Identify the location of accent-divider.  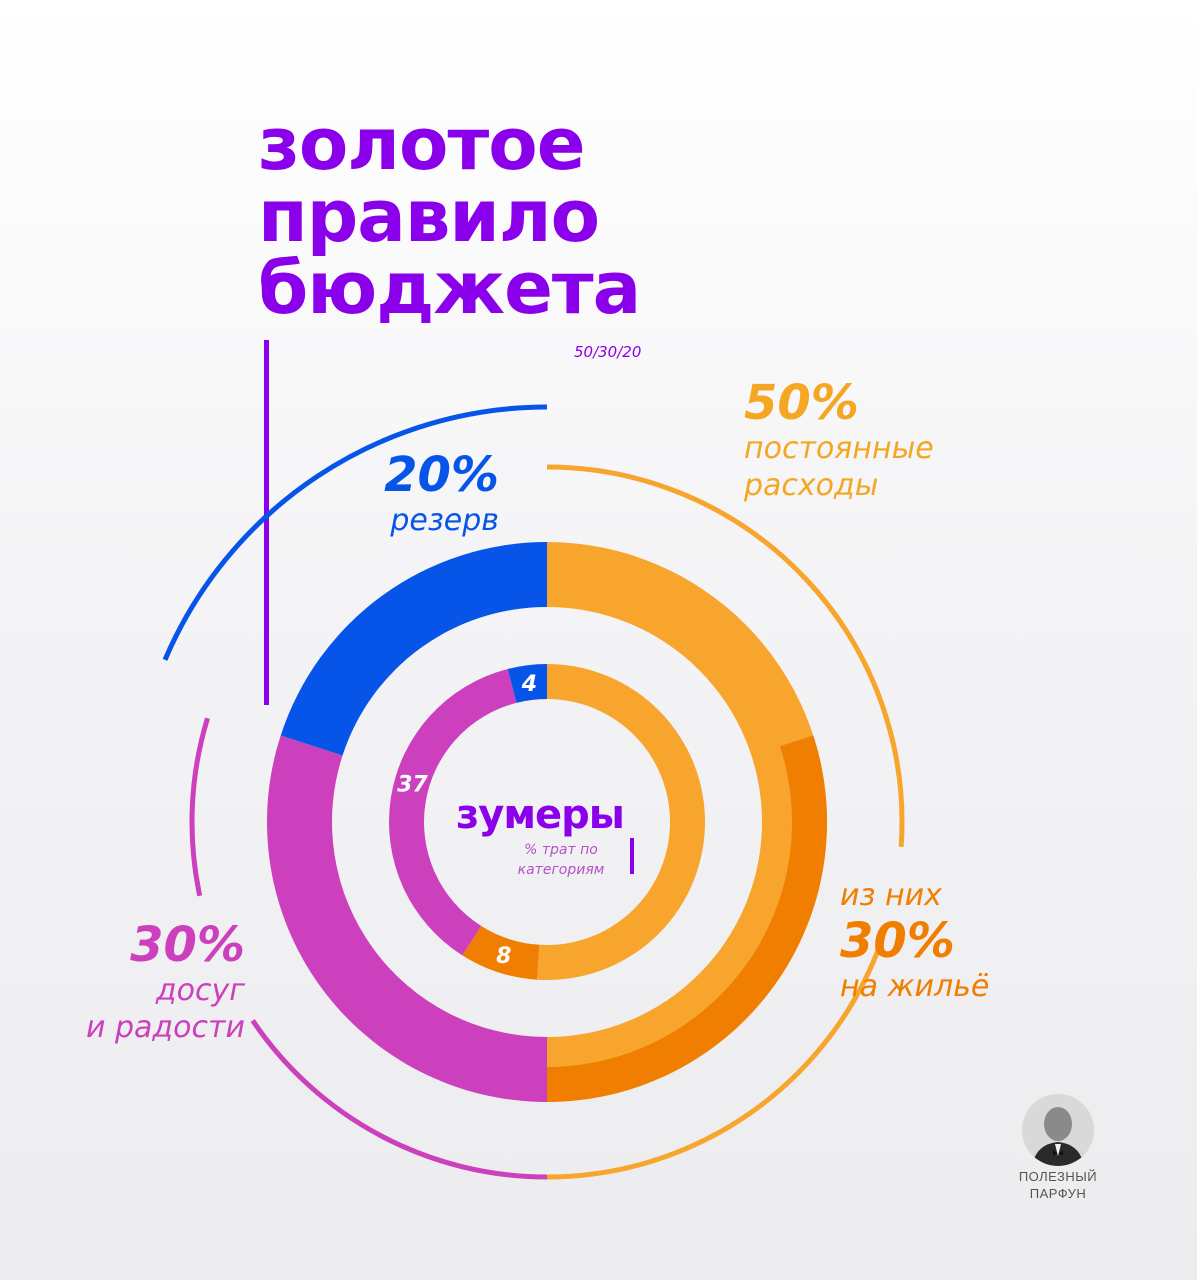
(266, 522).